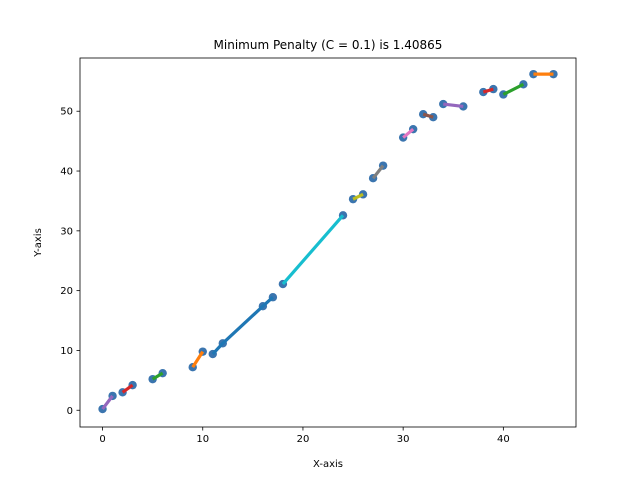 Image resolution: width=640 pixels, height=480 pixels. I want to click on y-tick-label: 50, so click(66, 112).